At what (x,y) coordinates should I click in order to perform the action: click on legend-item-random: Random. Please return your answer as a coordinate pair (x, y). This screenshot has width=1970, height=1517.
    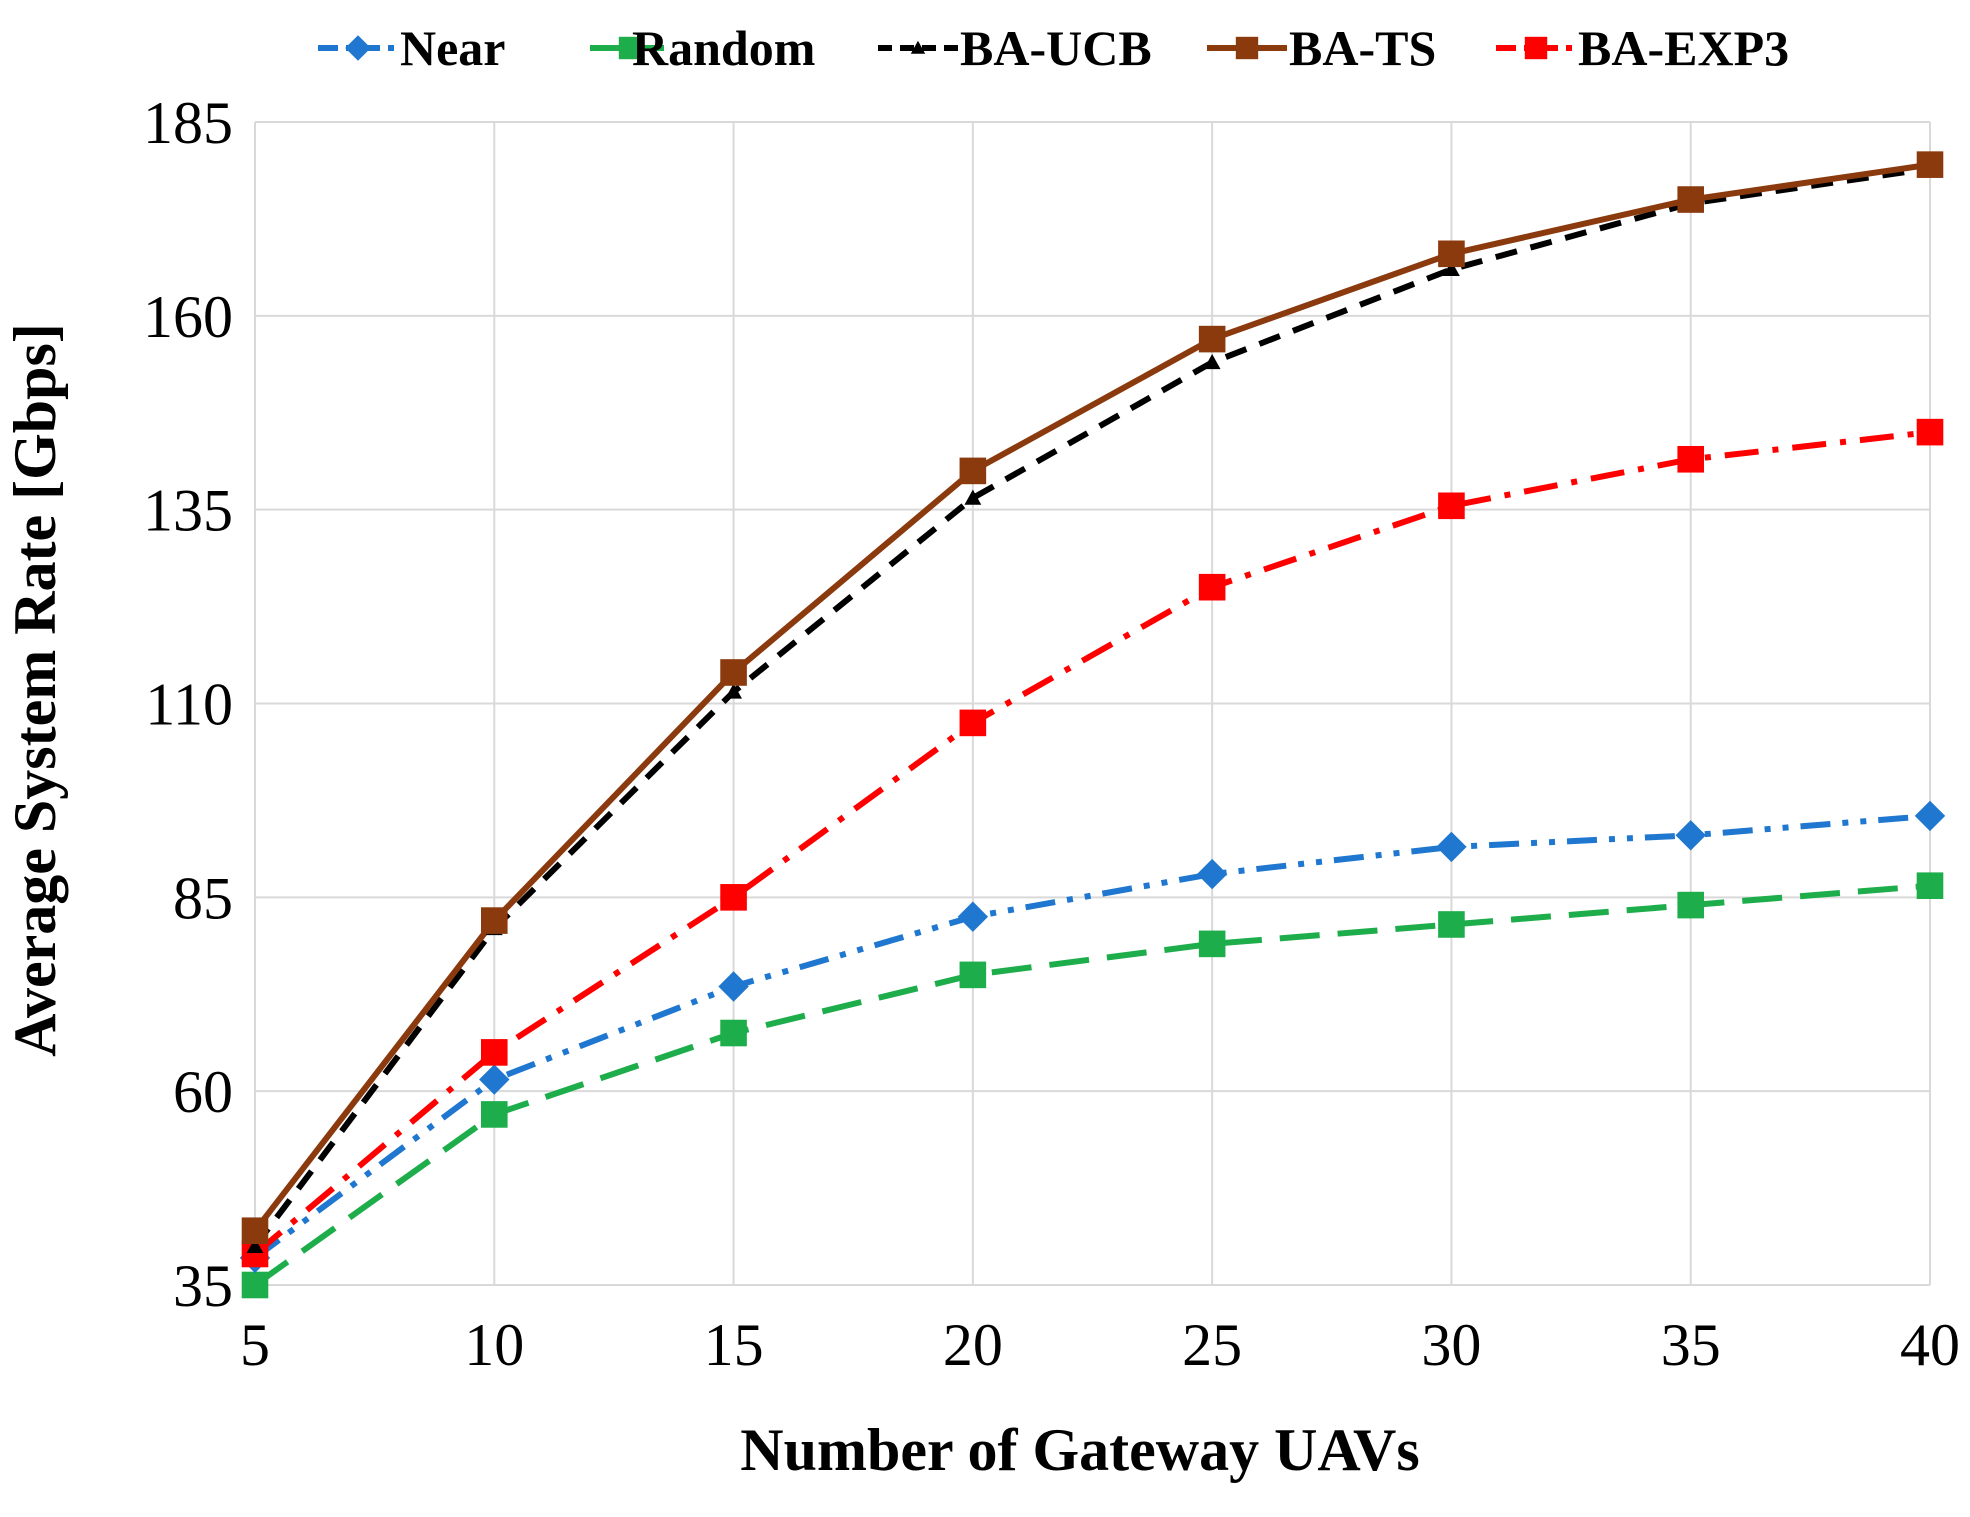
    Looking at the image, I should click on (702, 48).